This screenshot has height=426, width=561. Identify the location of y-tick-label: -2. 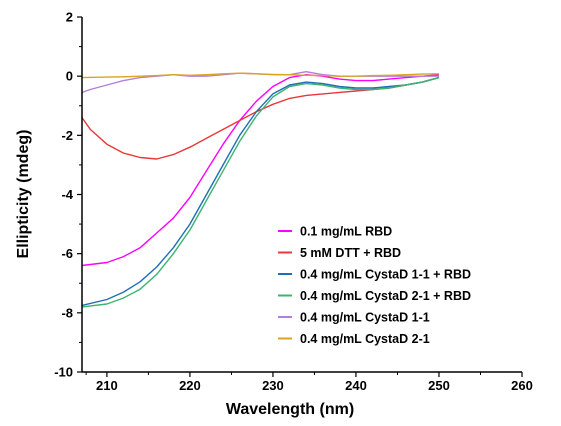
(67, 135).